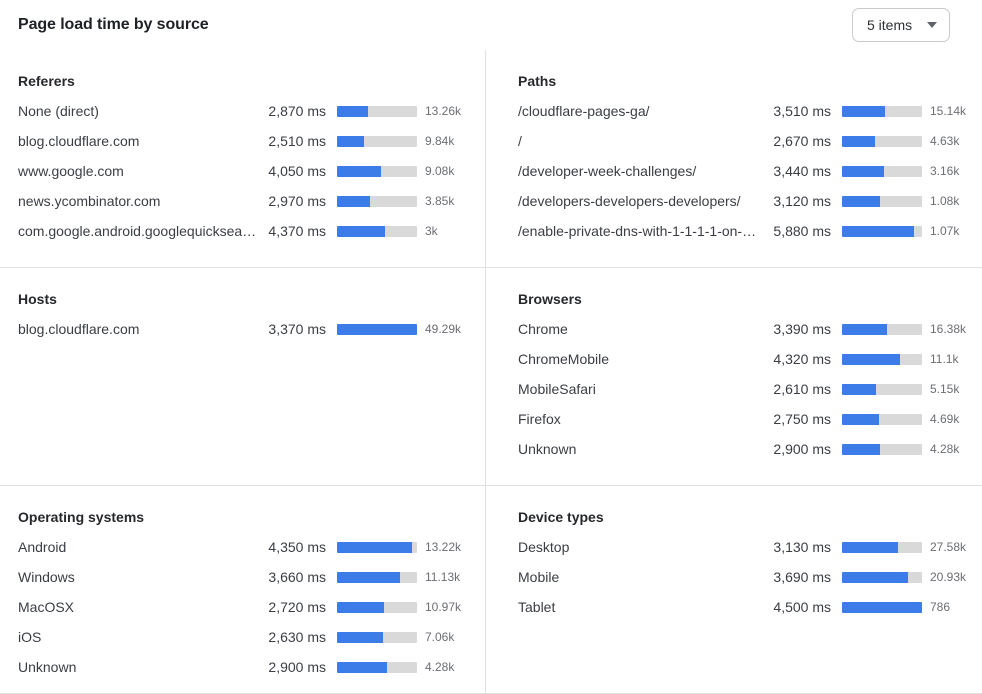 The width and height of the screenshot is (982, 694). What do you see at coordinates (944, 359) in the screenshot?
I see `row-count: 11.1k` at bounding box center [944, 359].